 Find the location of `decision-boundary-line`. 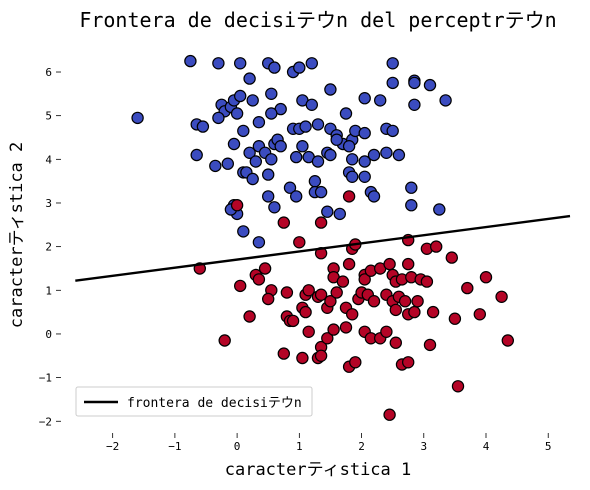

decision-boundary-line is located at coordinates (323, 248).